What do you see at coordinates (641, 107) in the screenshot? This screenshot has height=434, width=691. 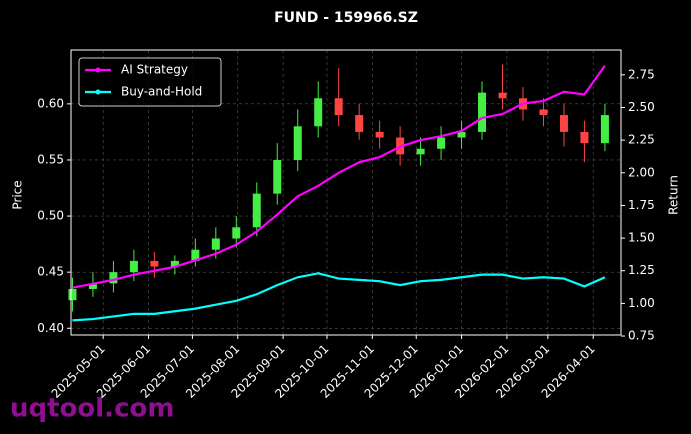 I see `y2-tick-label: 2.50` at bounding box center [641, 107].